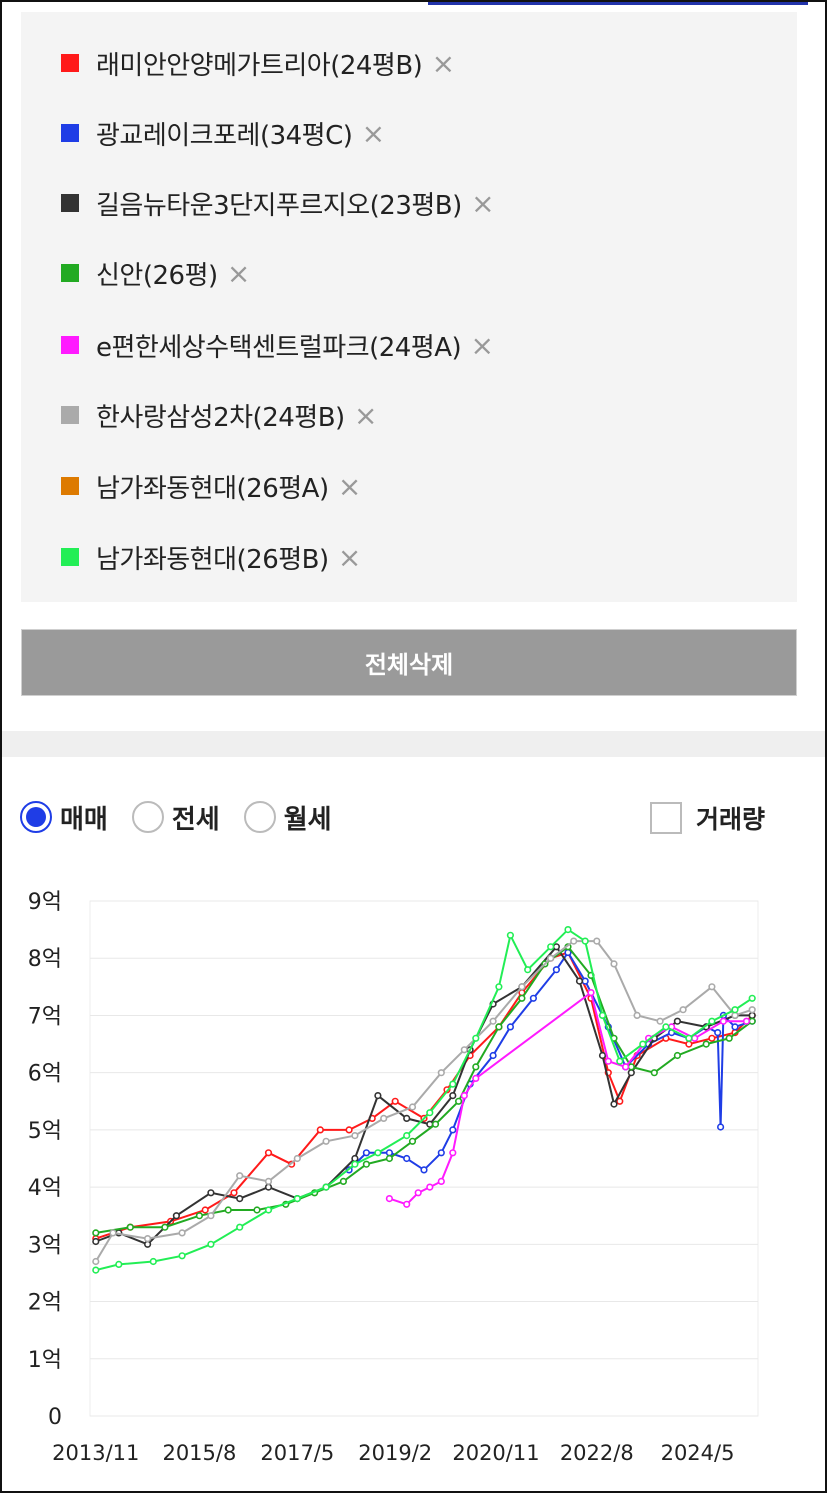  I want to click on legend-label: 한사랑삼성2차(24평B), so click(220, 417).